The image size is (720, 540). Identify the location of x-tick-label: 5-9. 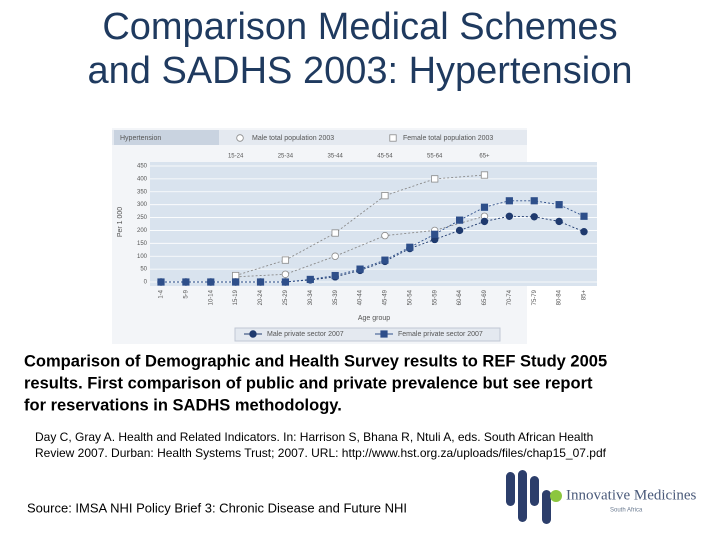
(186, 293).